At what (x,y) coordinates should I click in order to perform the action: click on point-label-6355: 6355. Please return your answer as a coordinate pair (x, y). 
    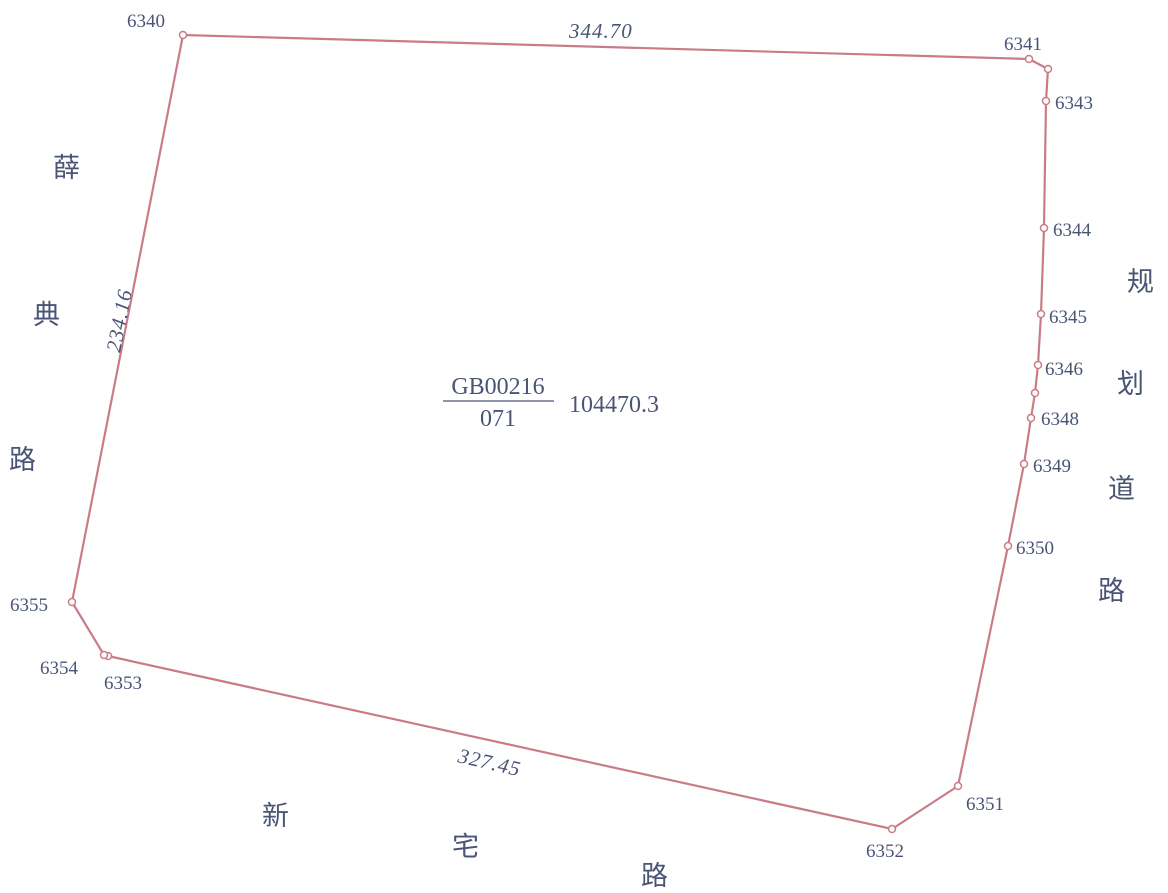
    Looking at the image, I should click on (29, 605).